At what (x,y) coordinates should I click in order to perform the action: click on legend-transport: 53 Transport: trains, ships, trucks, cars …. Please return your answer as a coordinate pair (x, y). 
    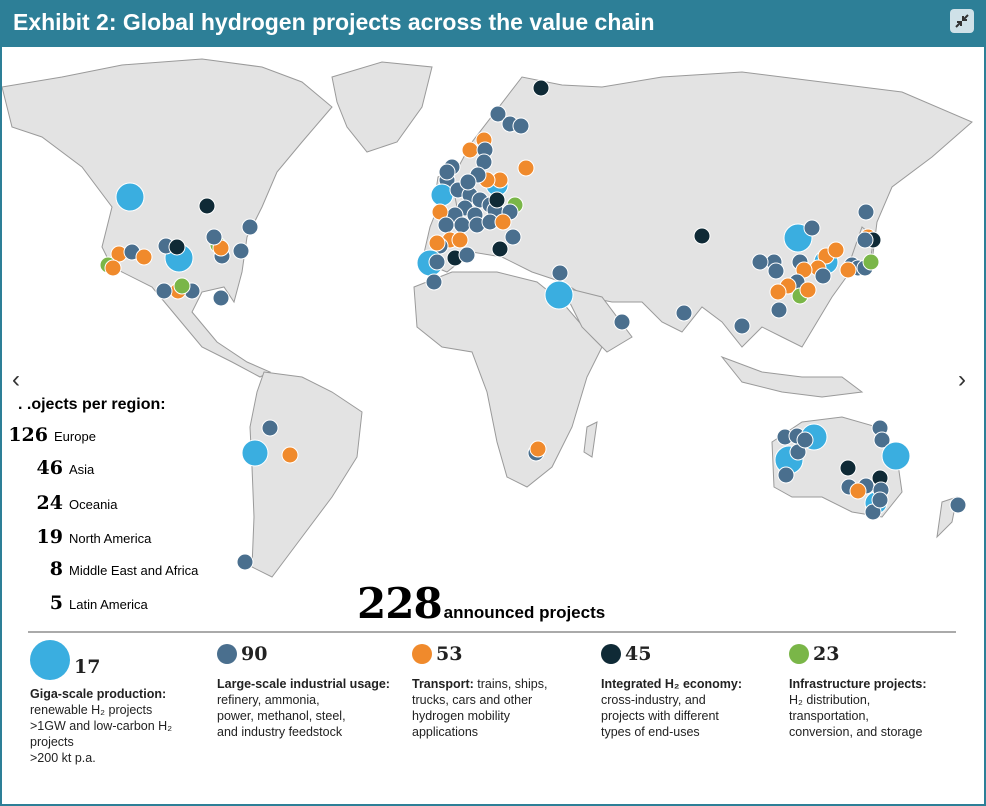
    Looking at the image, I should click on (501, 690).